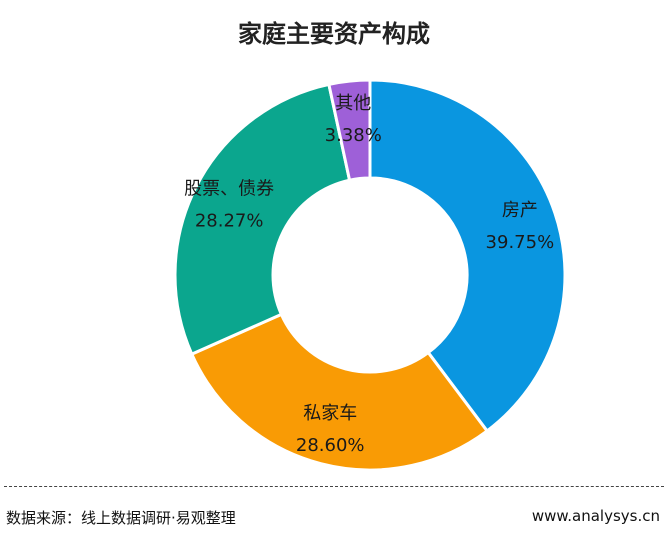  What do you see at coordinates (334, 486) in the screenshot?
I see `footer-divider` at bounding box center [334, 486].